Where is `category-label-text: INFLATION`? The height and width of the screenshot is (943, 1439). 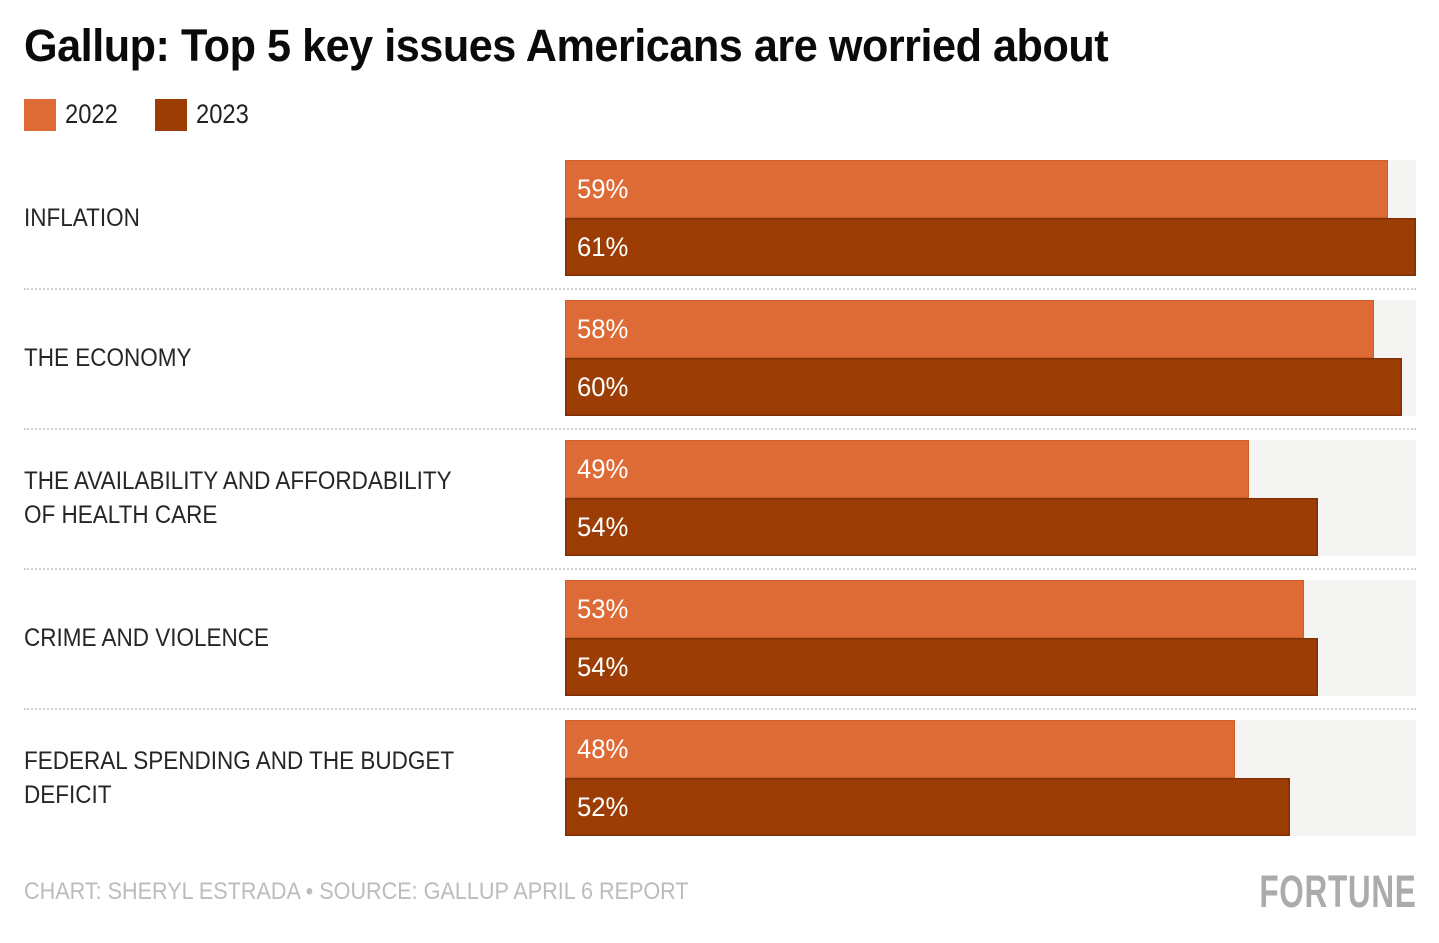 category-label-text: INFLATION is located at coordinates (82, 218).